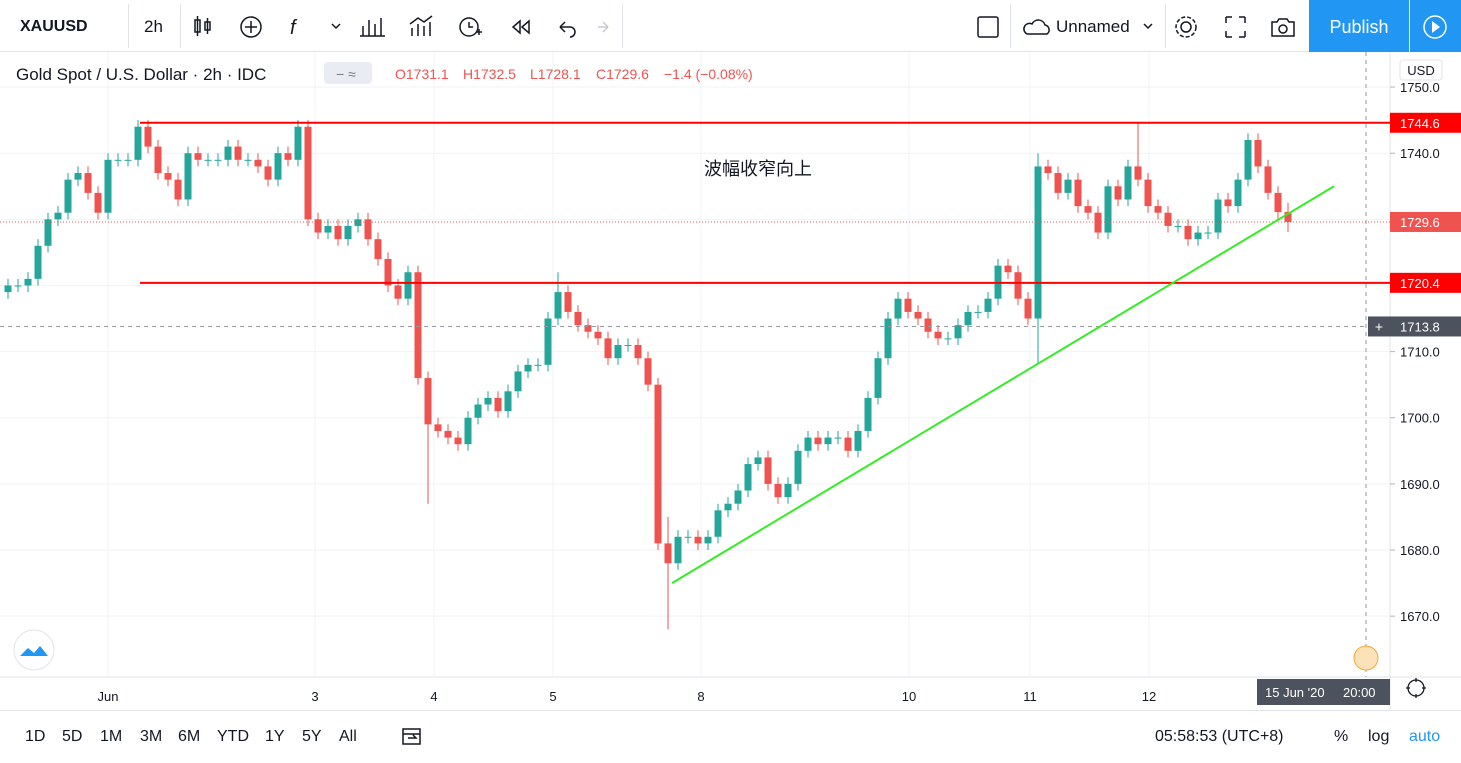 This screenshot has height=763, width=1461. I want to click on snapshot-icon, so click(1283, 27).